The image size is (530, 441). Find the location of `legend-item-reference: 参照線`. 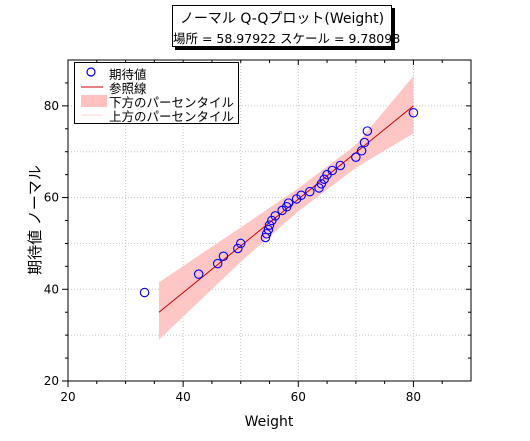

legend-item-reference: 参照線 is located at coordinates (156, 87).